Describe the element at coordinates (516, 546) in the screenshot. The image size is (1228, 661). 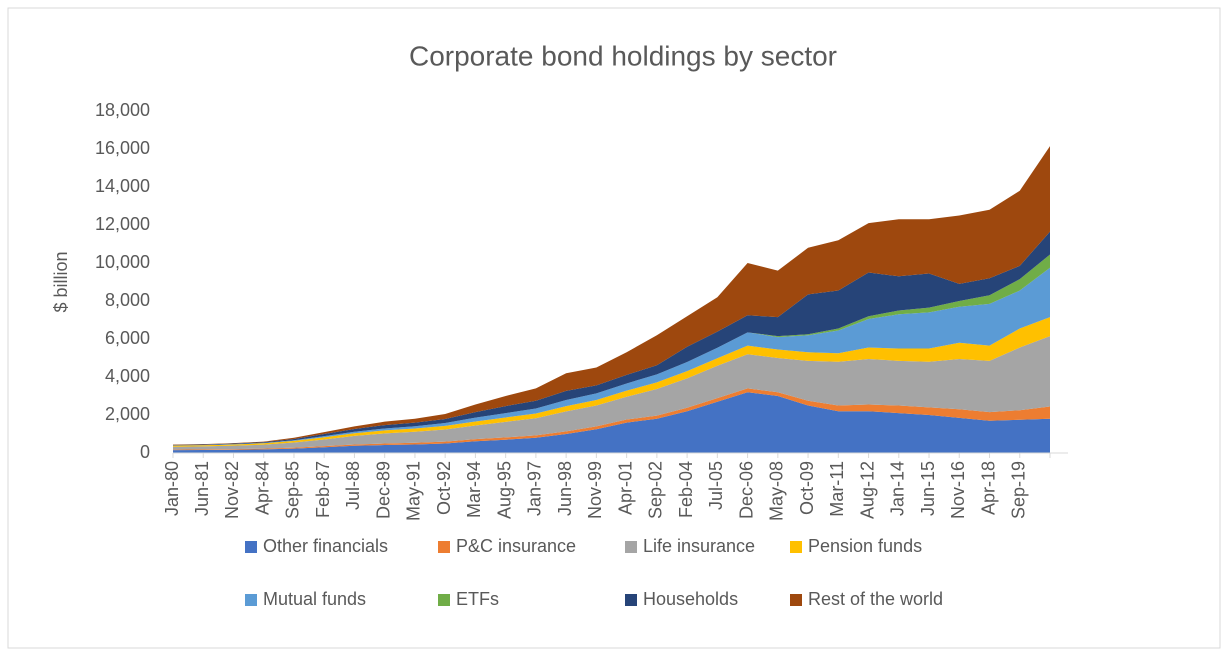
I see `legend-label: P&C insurance` at that location.